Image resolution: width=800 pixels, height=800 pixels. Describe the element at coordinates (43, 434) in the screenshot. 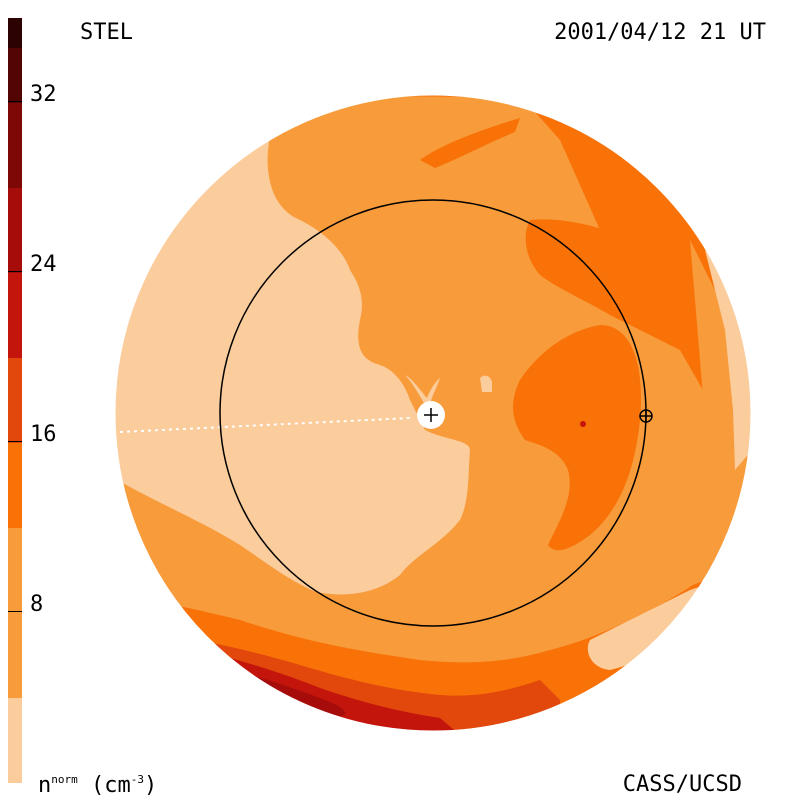

I see `colorbar-label-16: 16` at that location.